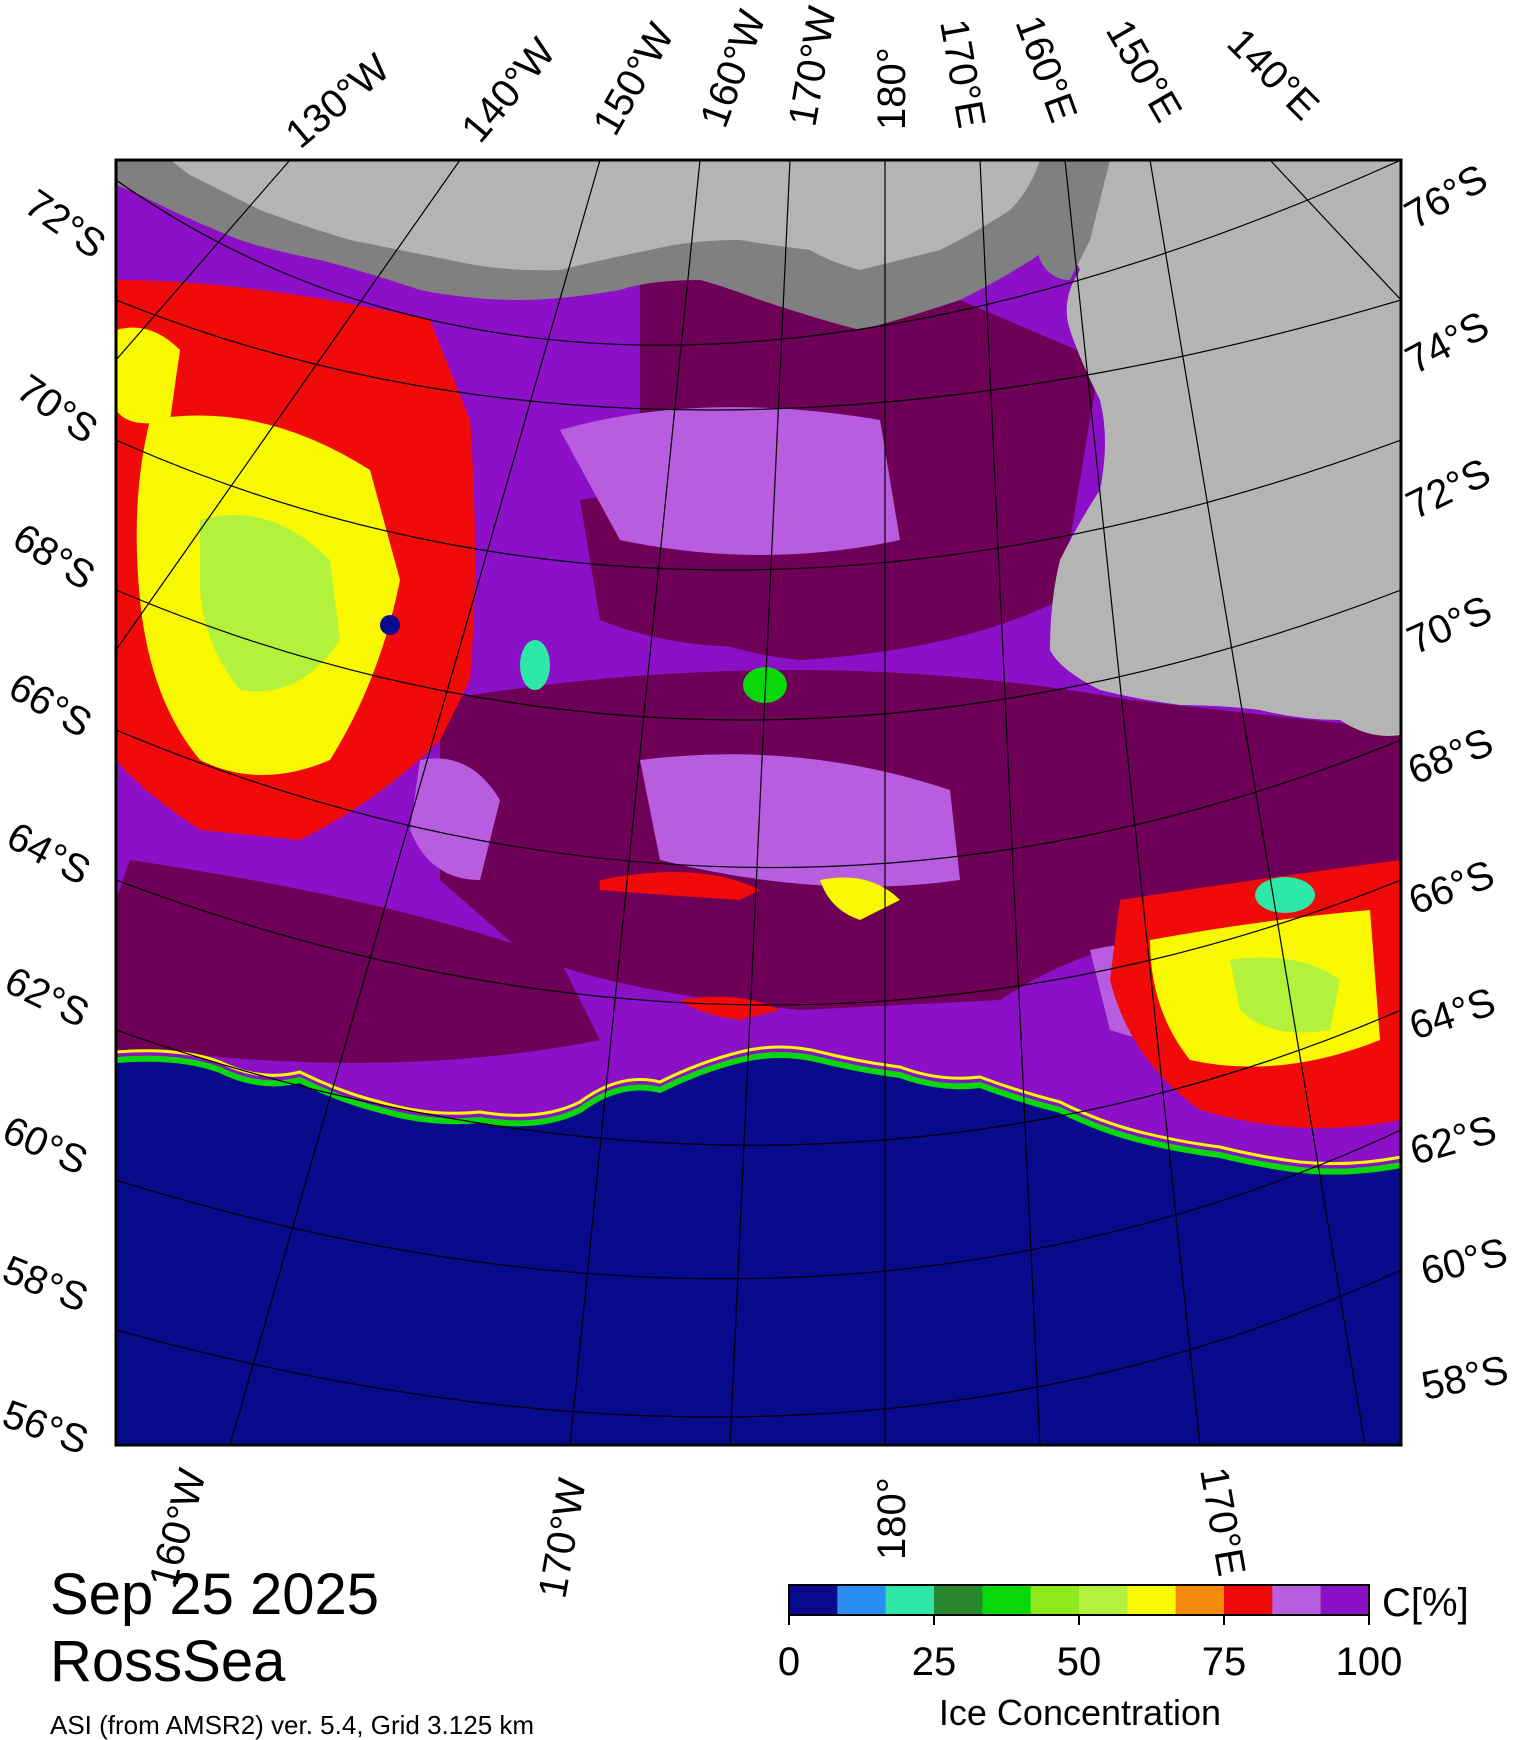 Image resolution: width=1520 pixels, height=1740 pixels. I want to click on colorbar-title: Ice Concentration, so click(1080, 1712).